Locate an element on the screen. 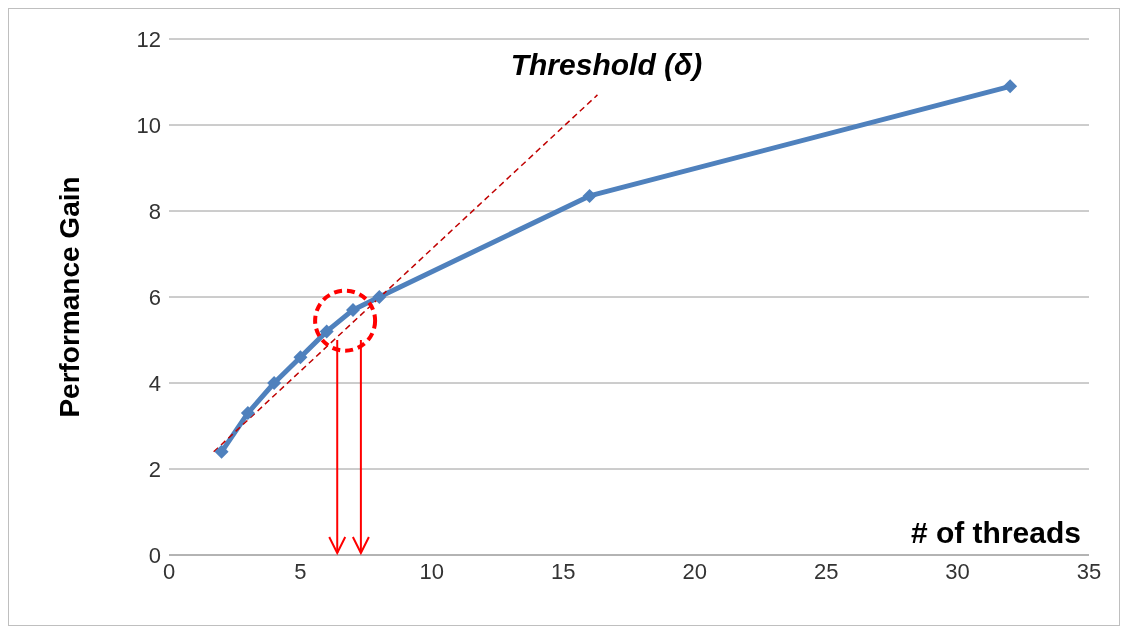  annotation: Threshold (δ) is located at coordinates (606, 64).